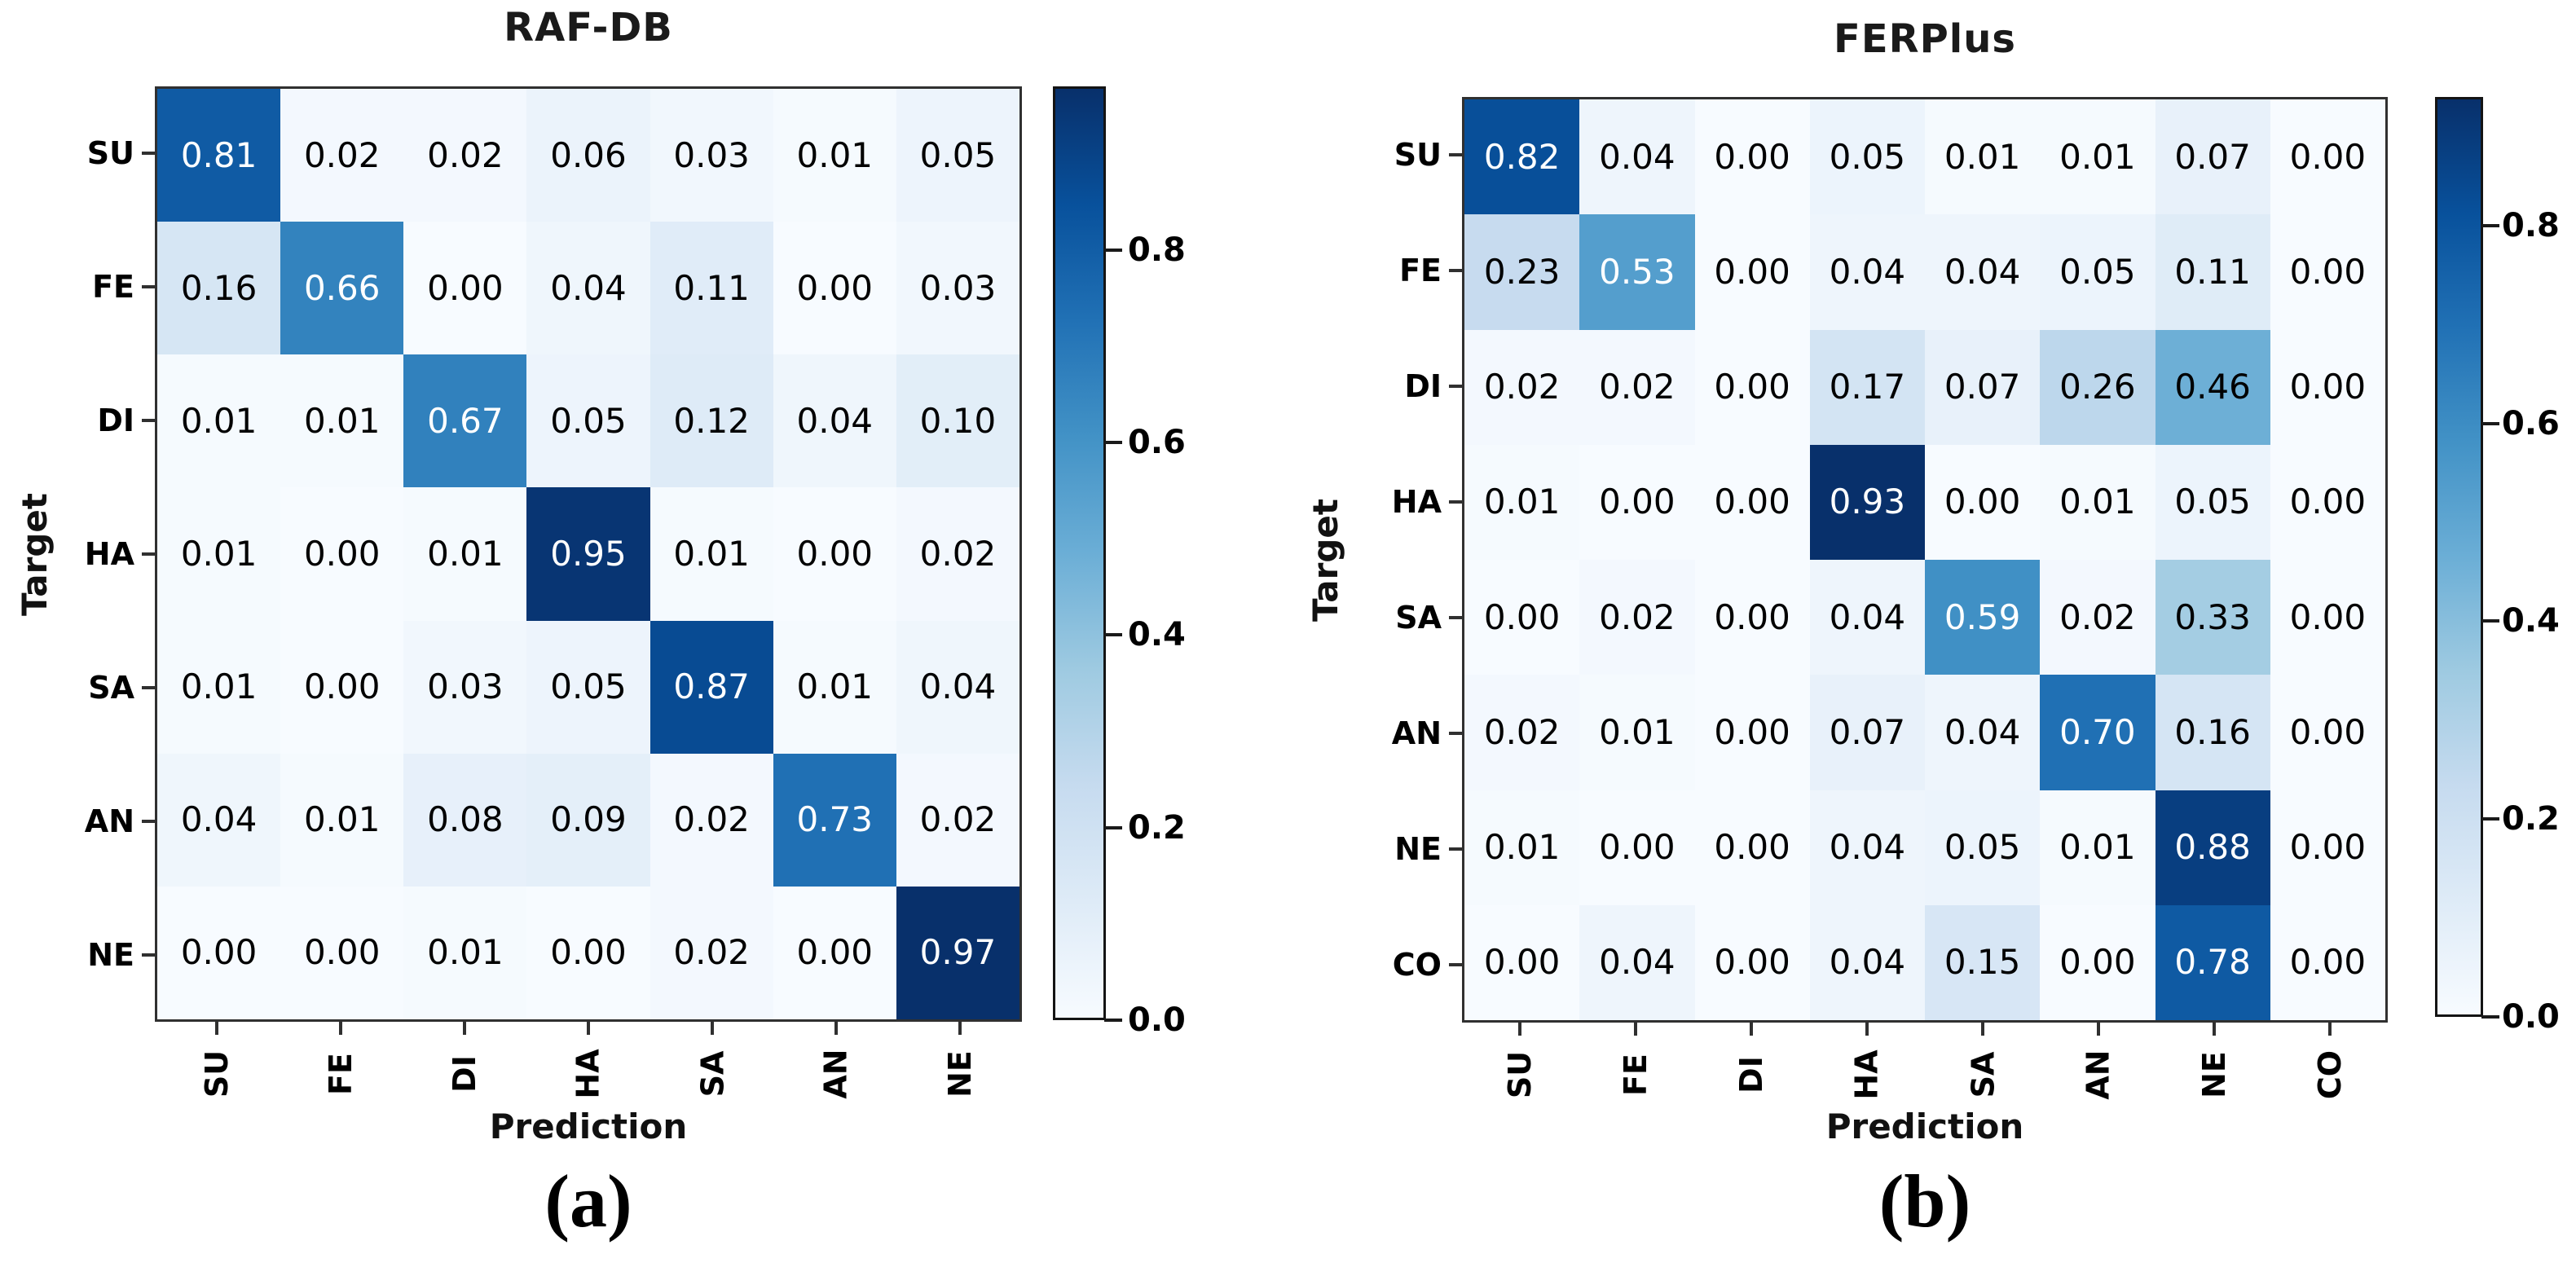 The image size is (2576, 1276). Describe the element at coordinates (1519, 1074) in the screenshot. I see `x-tick-label: SU` at that location.